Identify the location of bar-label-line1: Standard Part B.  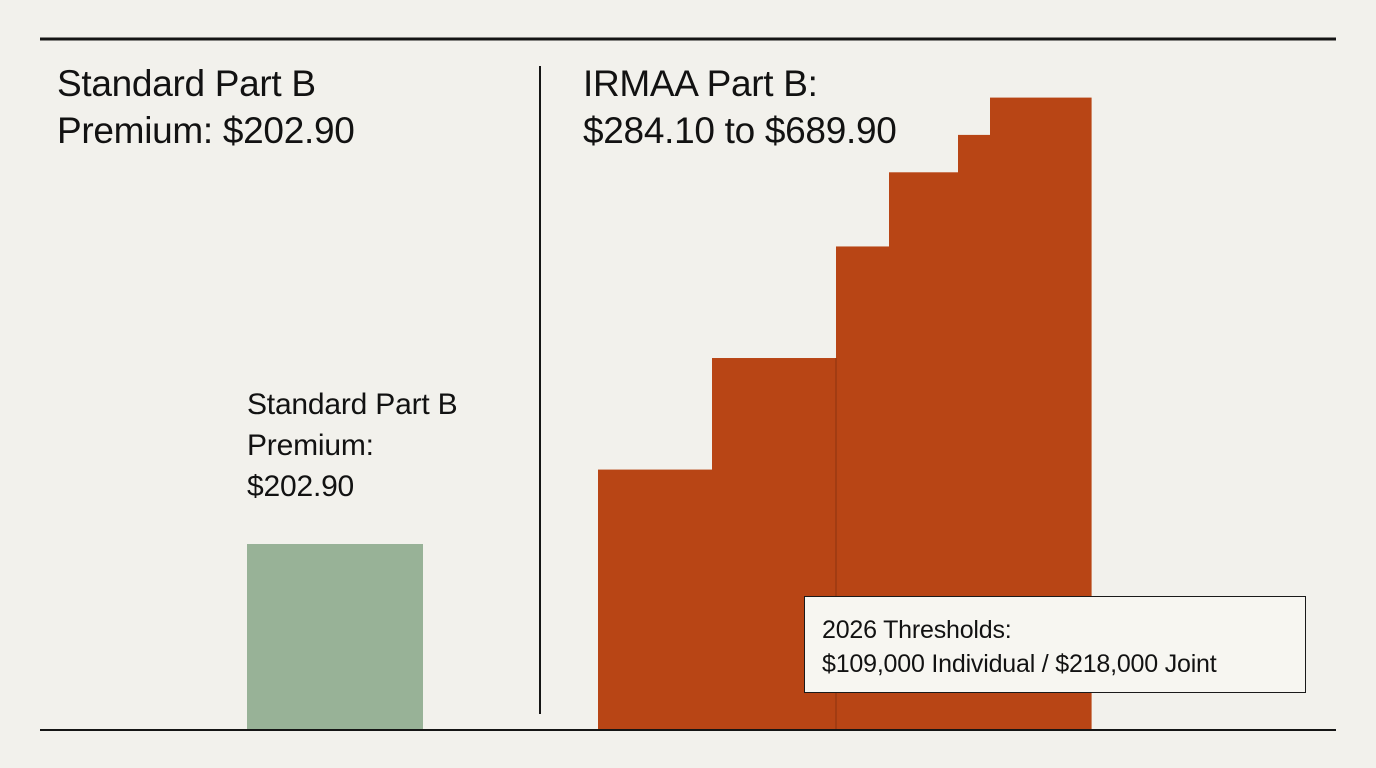
(352, 404).